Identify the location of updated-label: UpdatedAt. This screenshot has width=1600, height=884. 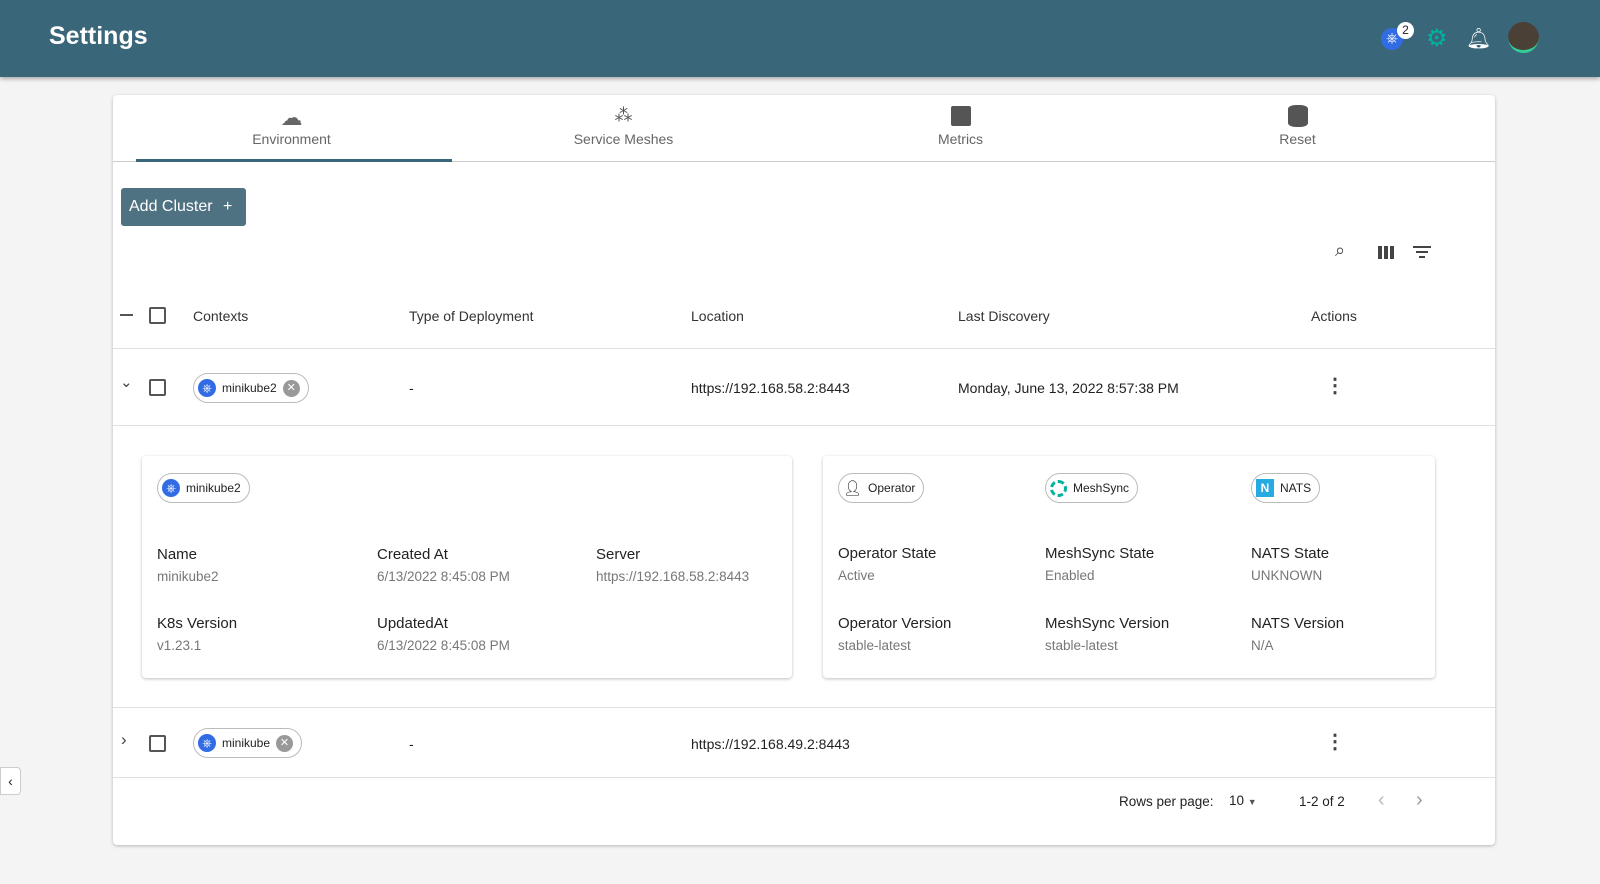
(412, 623).